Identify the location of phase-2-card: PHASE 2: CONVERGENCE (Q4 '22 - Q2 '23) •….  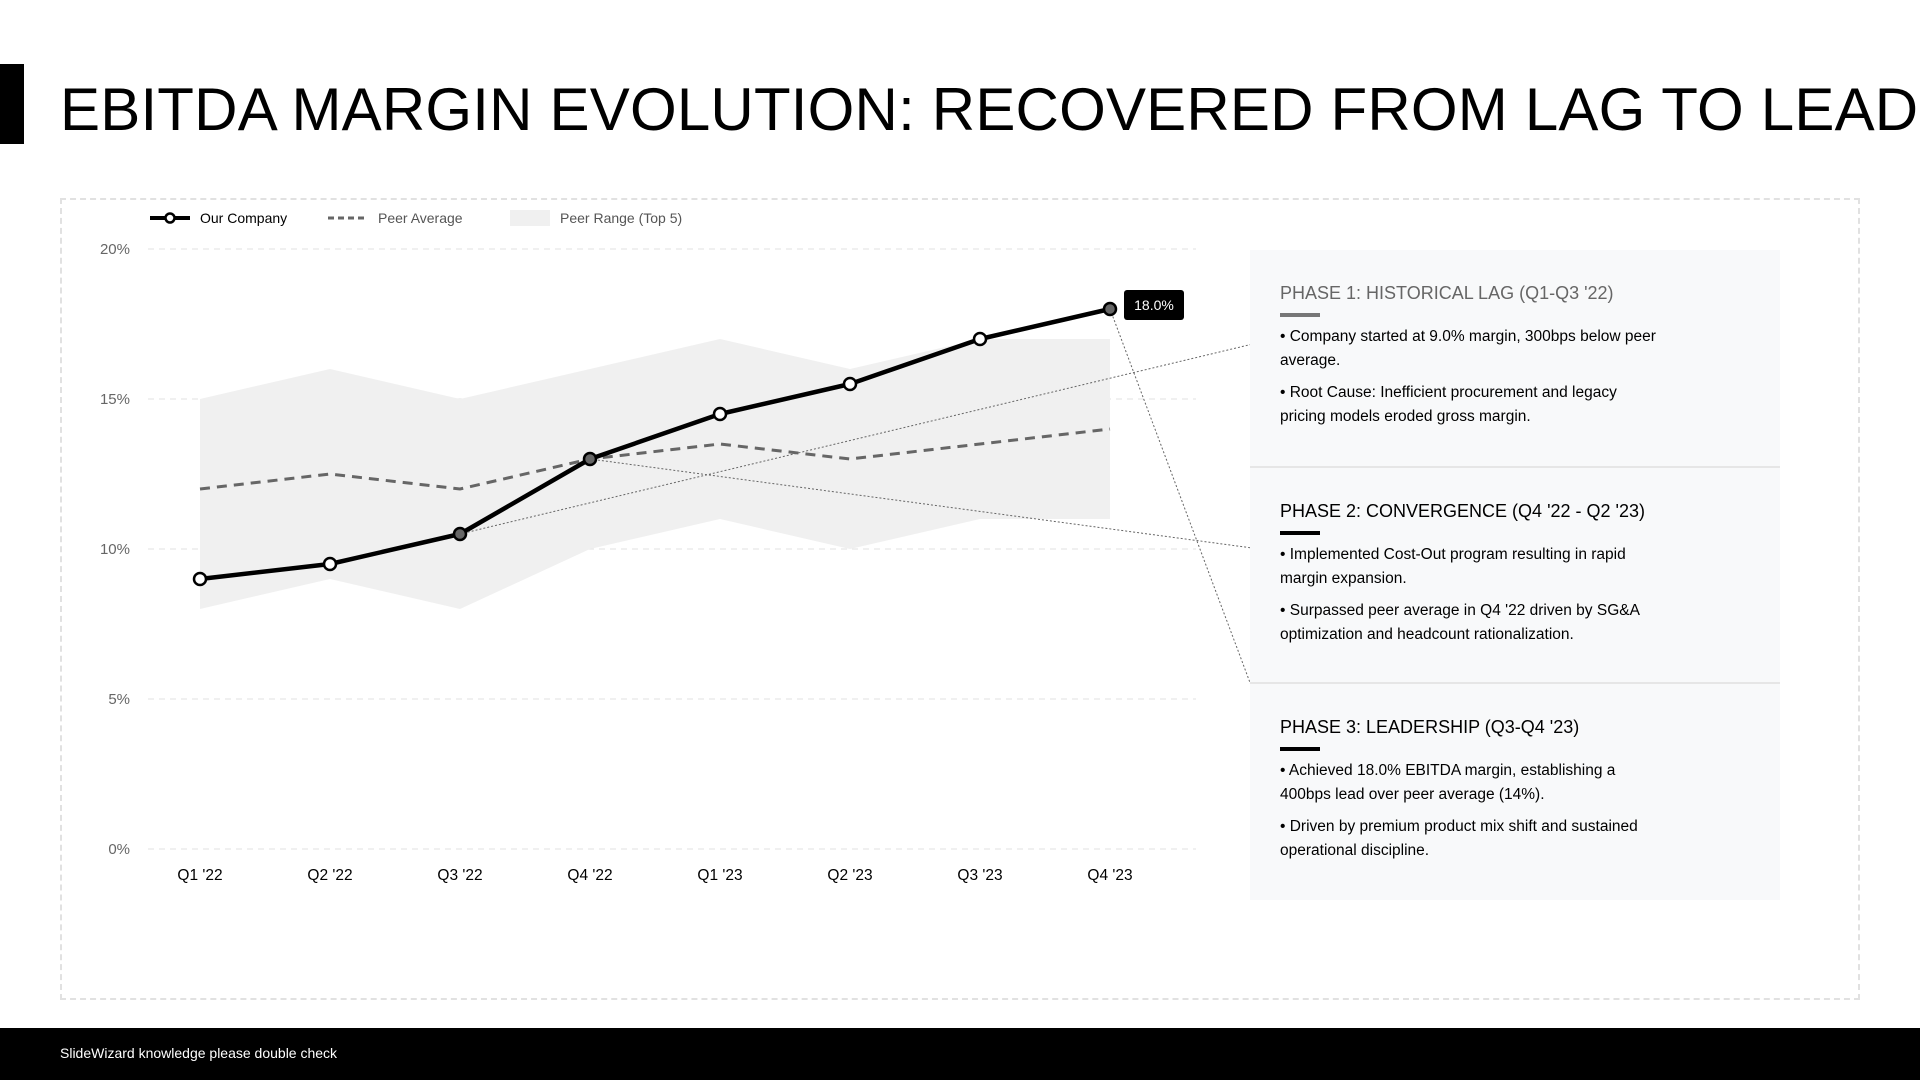
(1515, 574).